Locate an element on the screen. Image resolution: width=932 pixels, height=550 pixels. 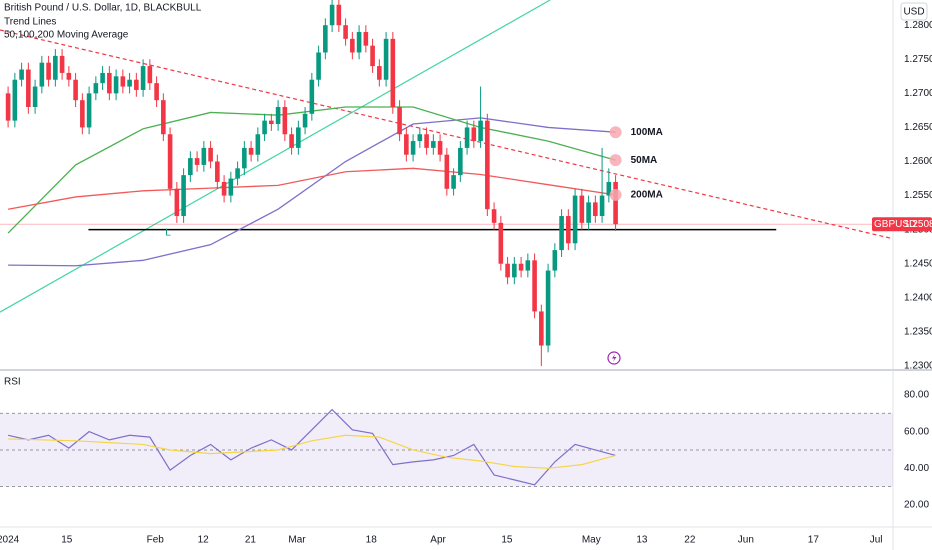
x-tick-label: 13 is located at coordinates (642, 540).